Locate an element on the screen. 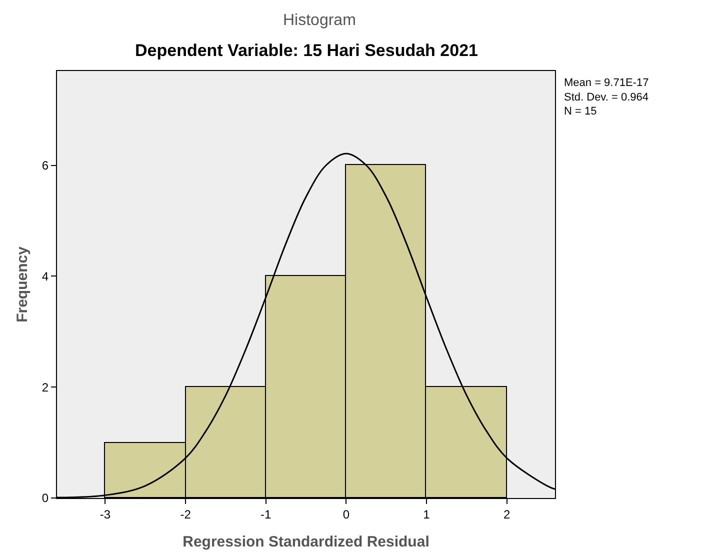 Image resolution: width=726 pixels, height=559 pixels. y-tick-label: 2 is located at coordinates (45, 387).